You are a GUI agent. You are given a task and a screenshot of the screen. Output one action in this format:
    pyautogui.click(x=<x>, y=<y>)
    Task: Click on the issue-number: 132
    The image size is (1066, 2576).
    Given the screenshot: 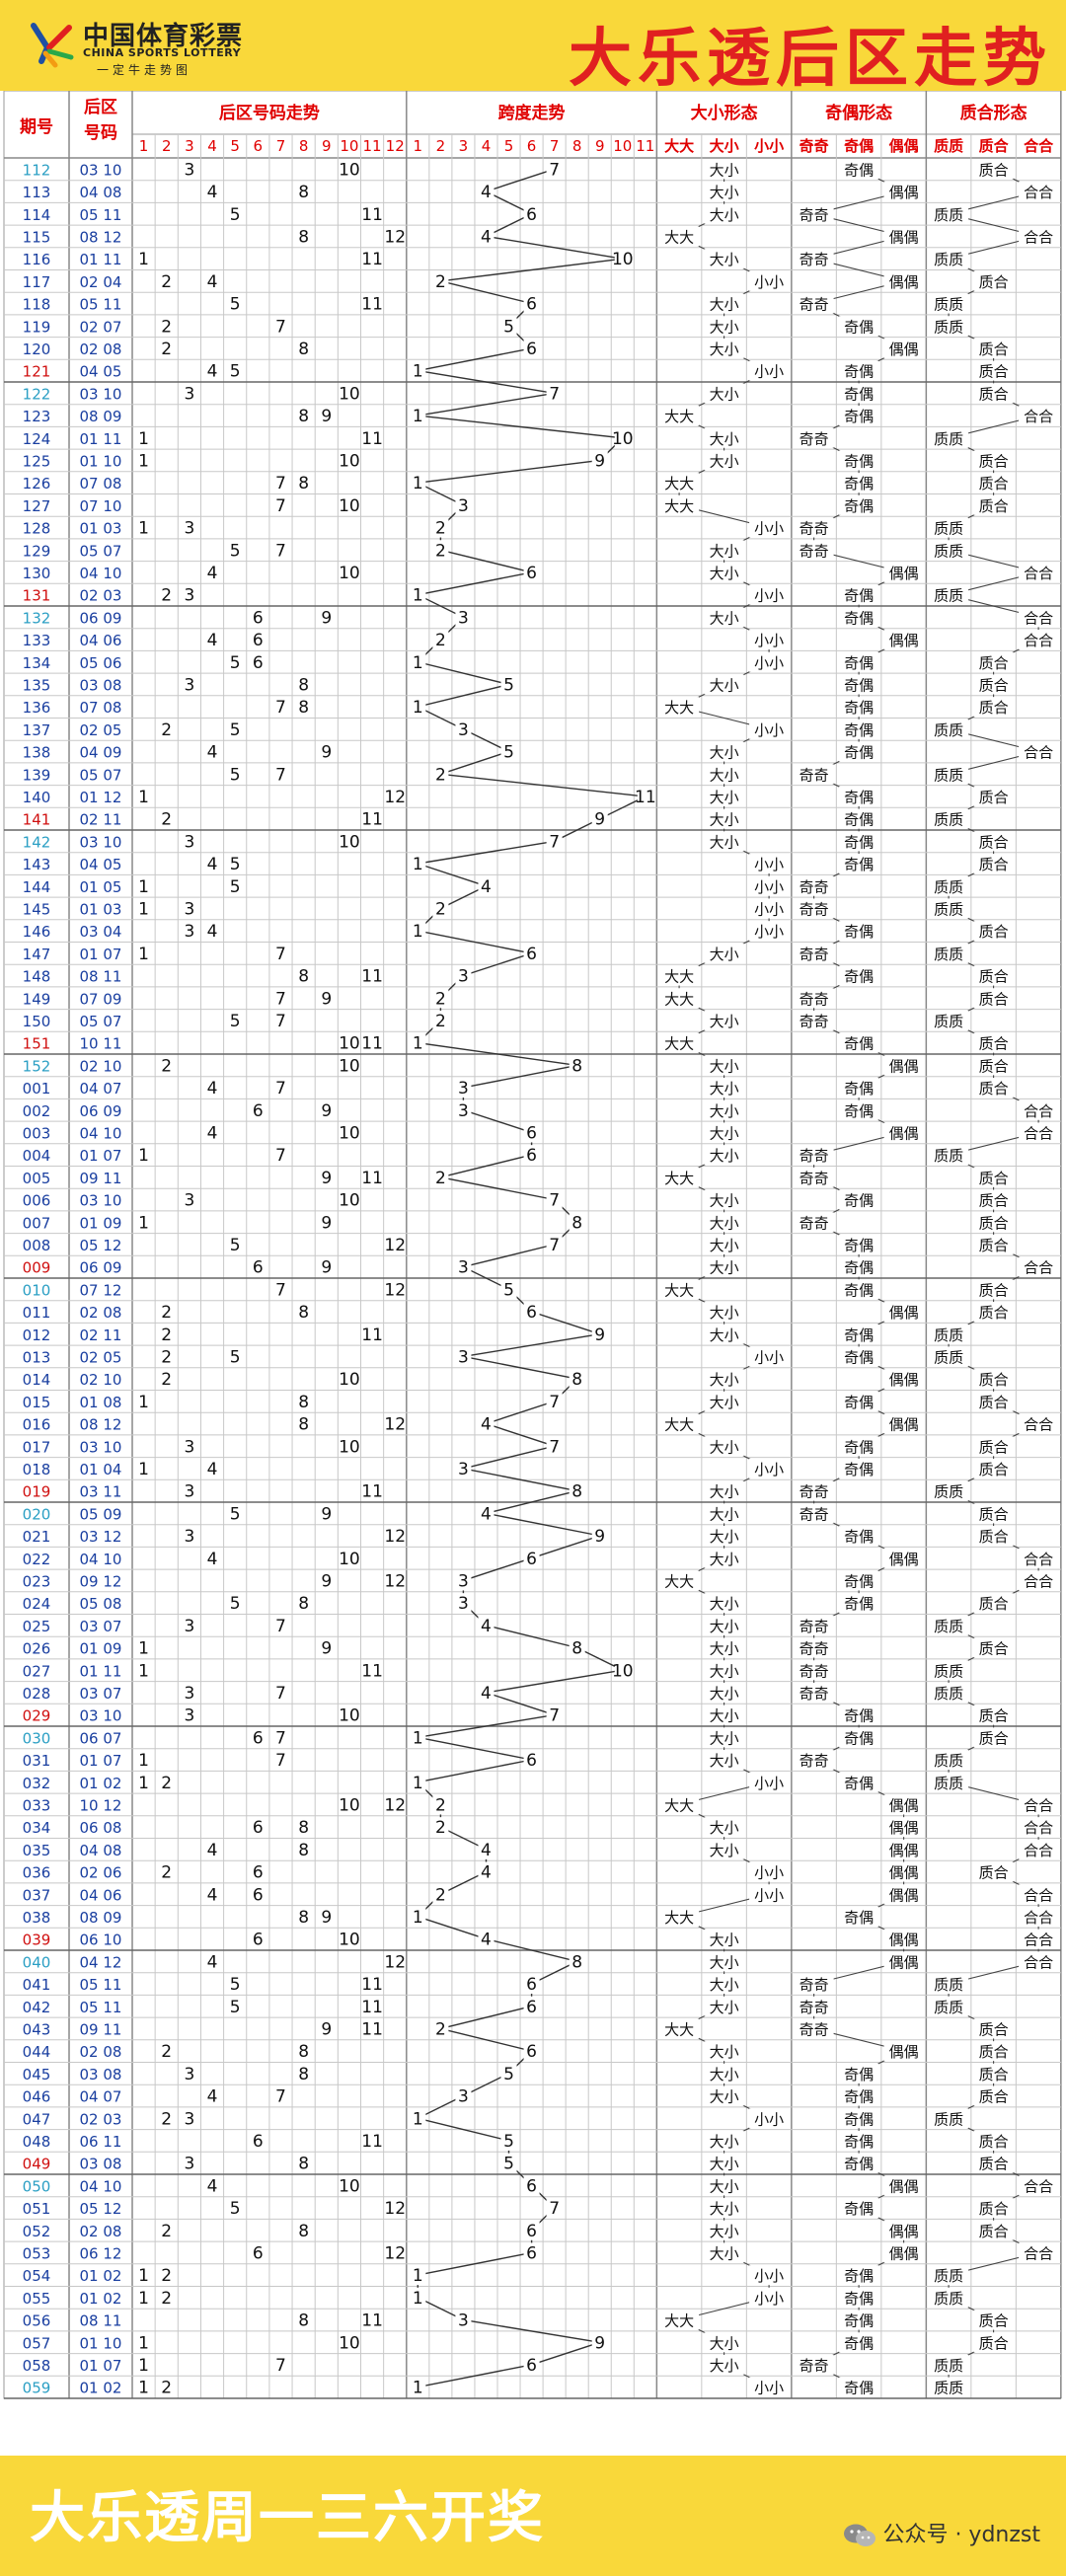 What is the action you would take?
    pyautogui.click(x=37, y=618)
    